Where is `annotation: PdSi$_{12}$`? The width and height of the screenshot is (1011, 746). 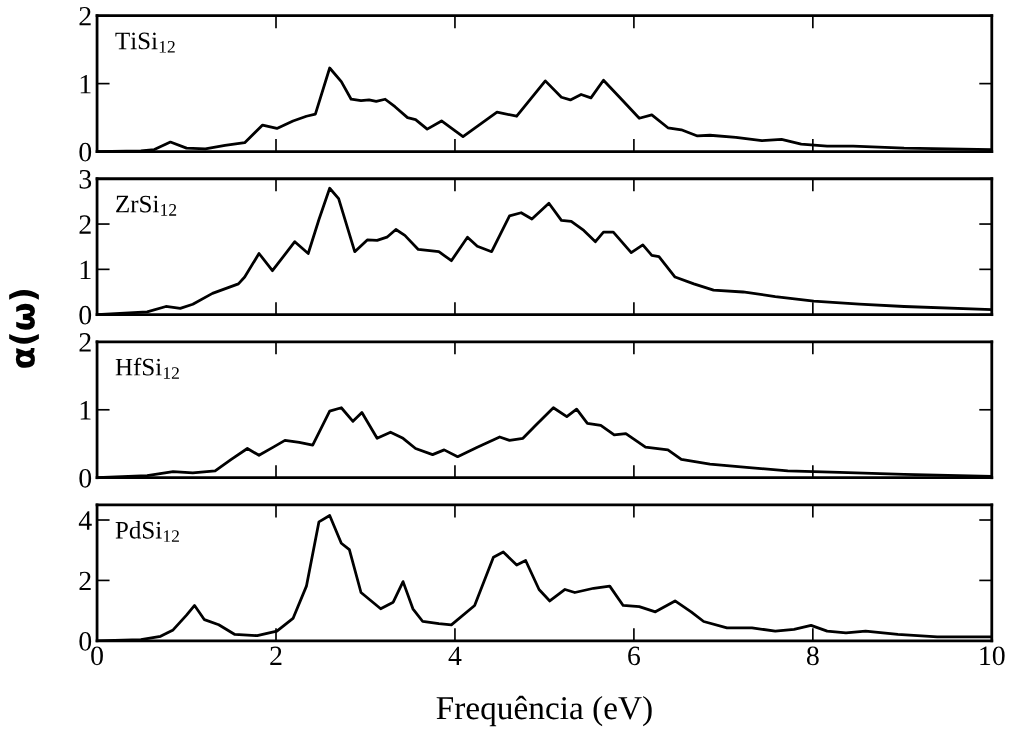 annotation: PdSi$_{12}$ is located at coordinates (147, 531).